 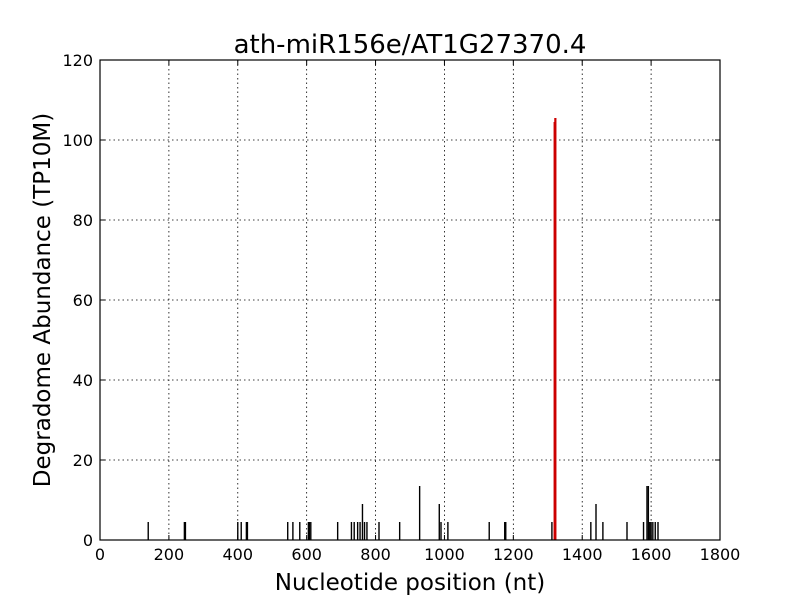 I want to click on chart-title: ath-miR156e/AT1G27370.4, so click(x=410, y=45).